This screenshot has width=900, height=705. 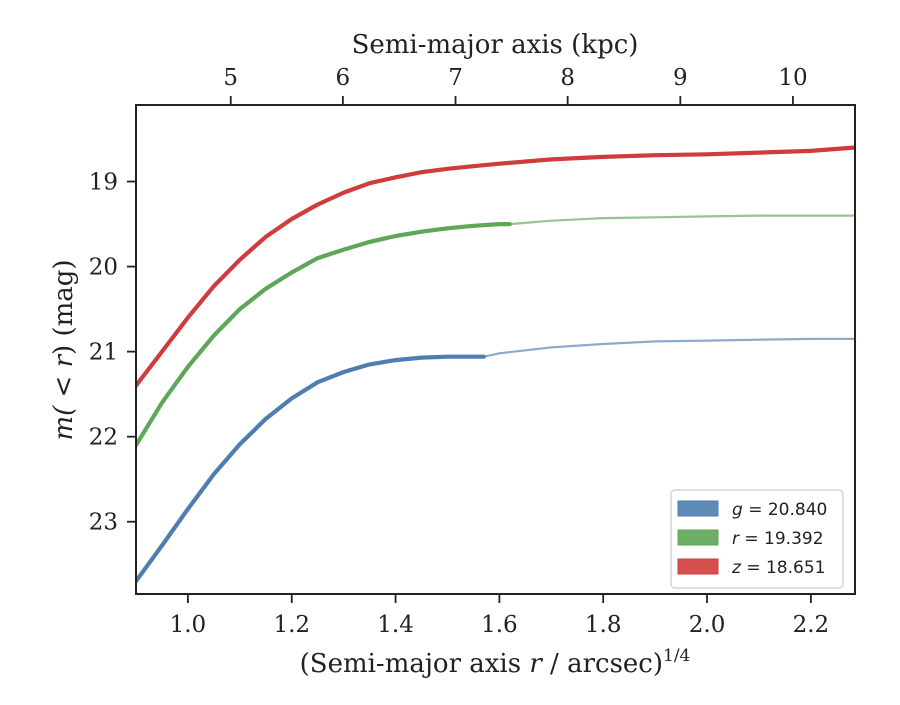 I want to click on top-x-ticks: 5 6 7 8 9 10, so click(x=515, y=85).